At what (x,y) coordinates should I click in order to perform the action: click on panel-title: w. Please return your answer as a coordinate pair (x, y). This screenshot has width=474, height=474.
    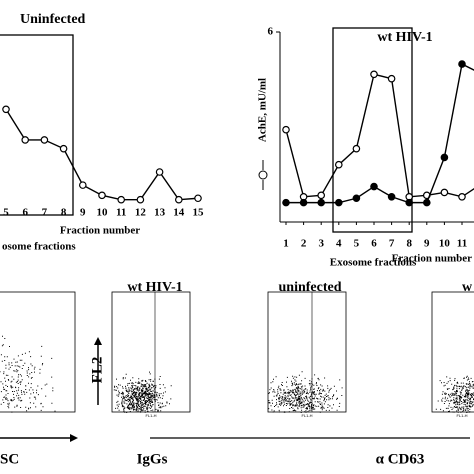
    Looking at the image, I should click on (467, 287).